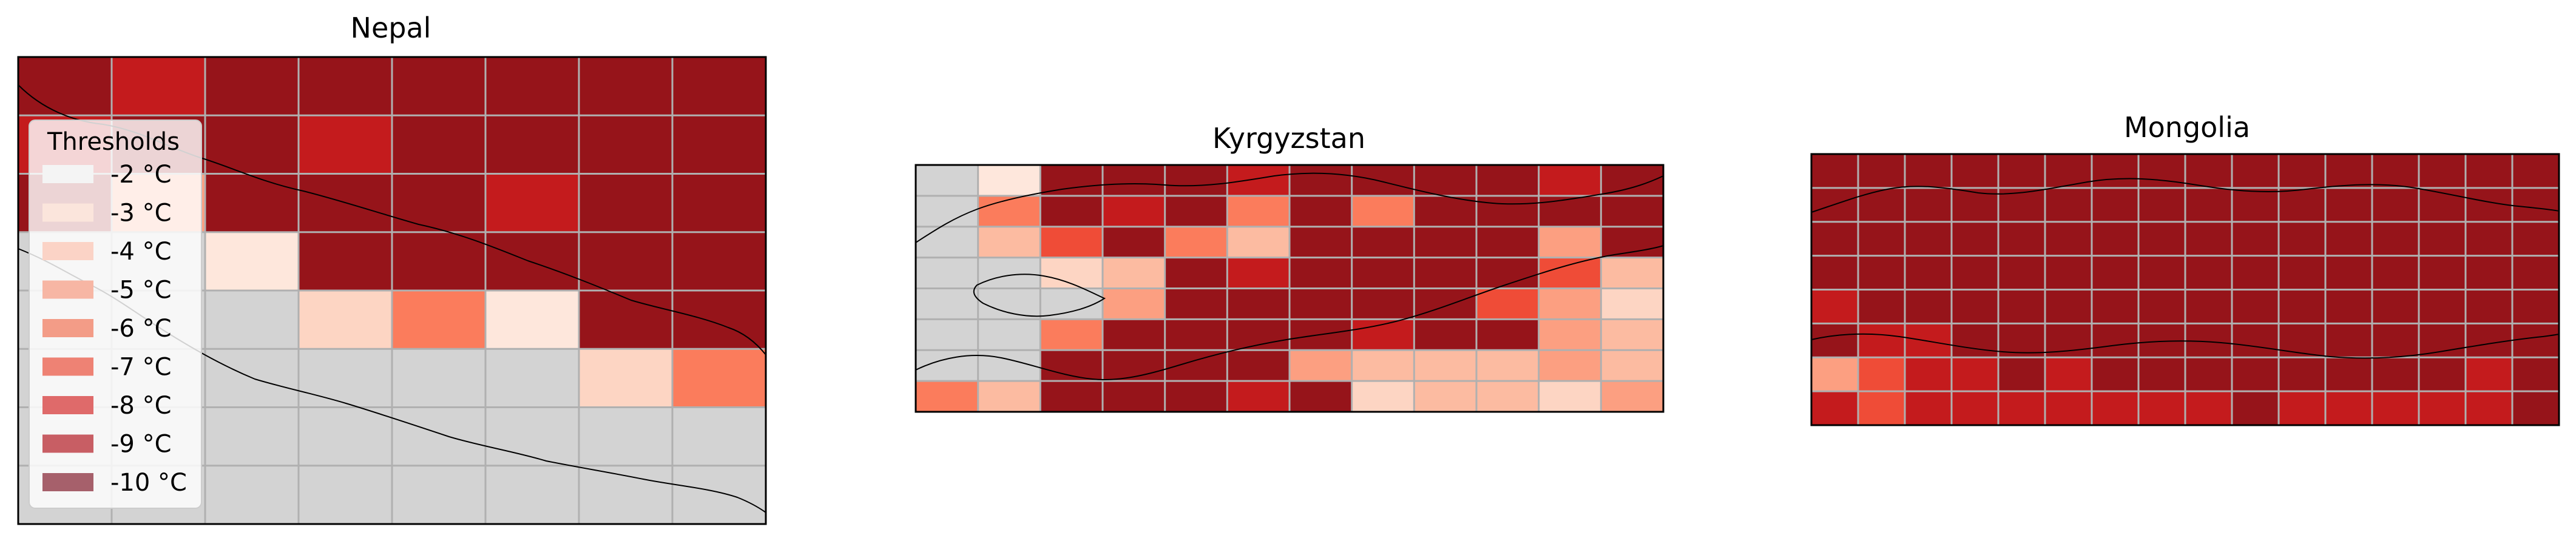 The width and height of the screenshot is (2576, 541). I want to click on legend-label: -6 °C, so click(141, 329).